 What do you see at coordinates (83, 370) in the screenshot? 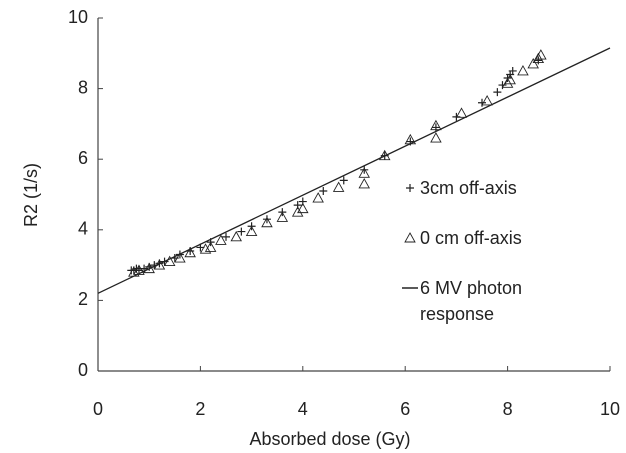
I see `y-tick-label: 0` at bounding box center [83, 370].